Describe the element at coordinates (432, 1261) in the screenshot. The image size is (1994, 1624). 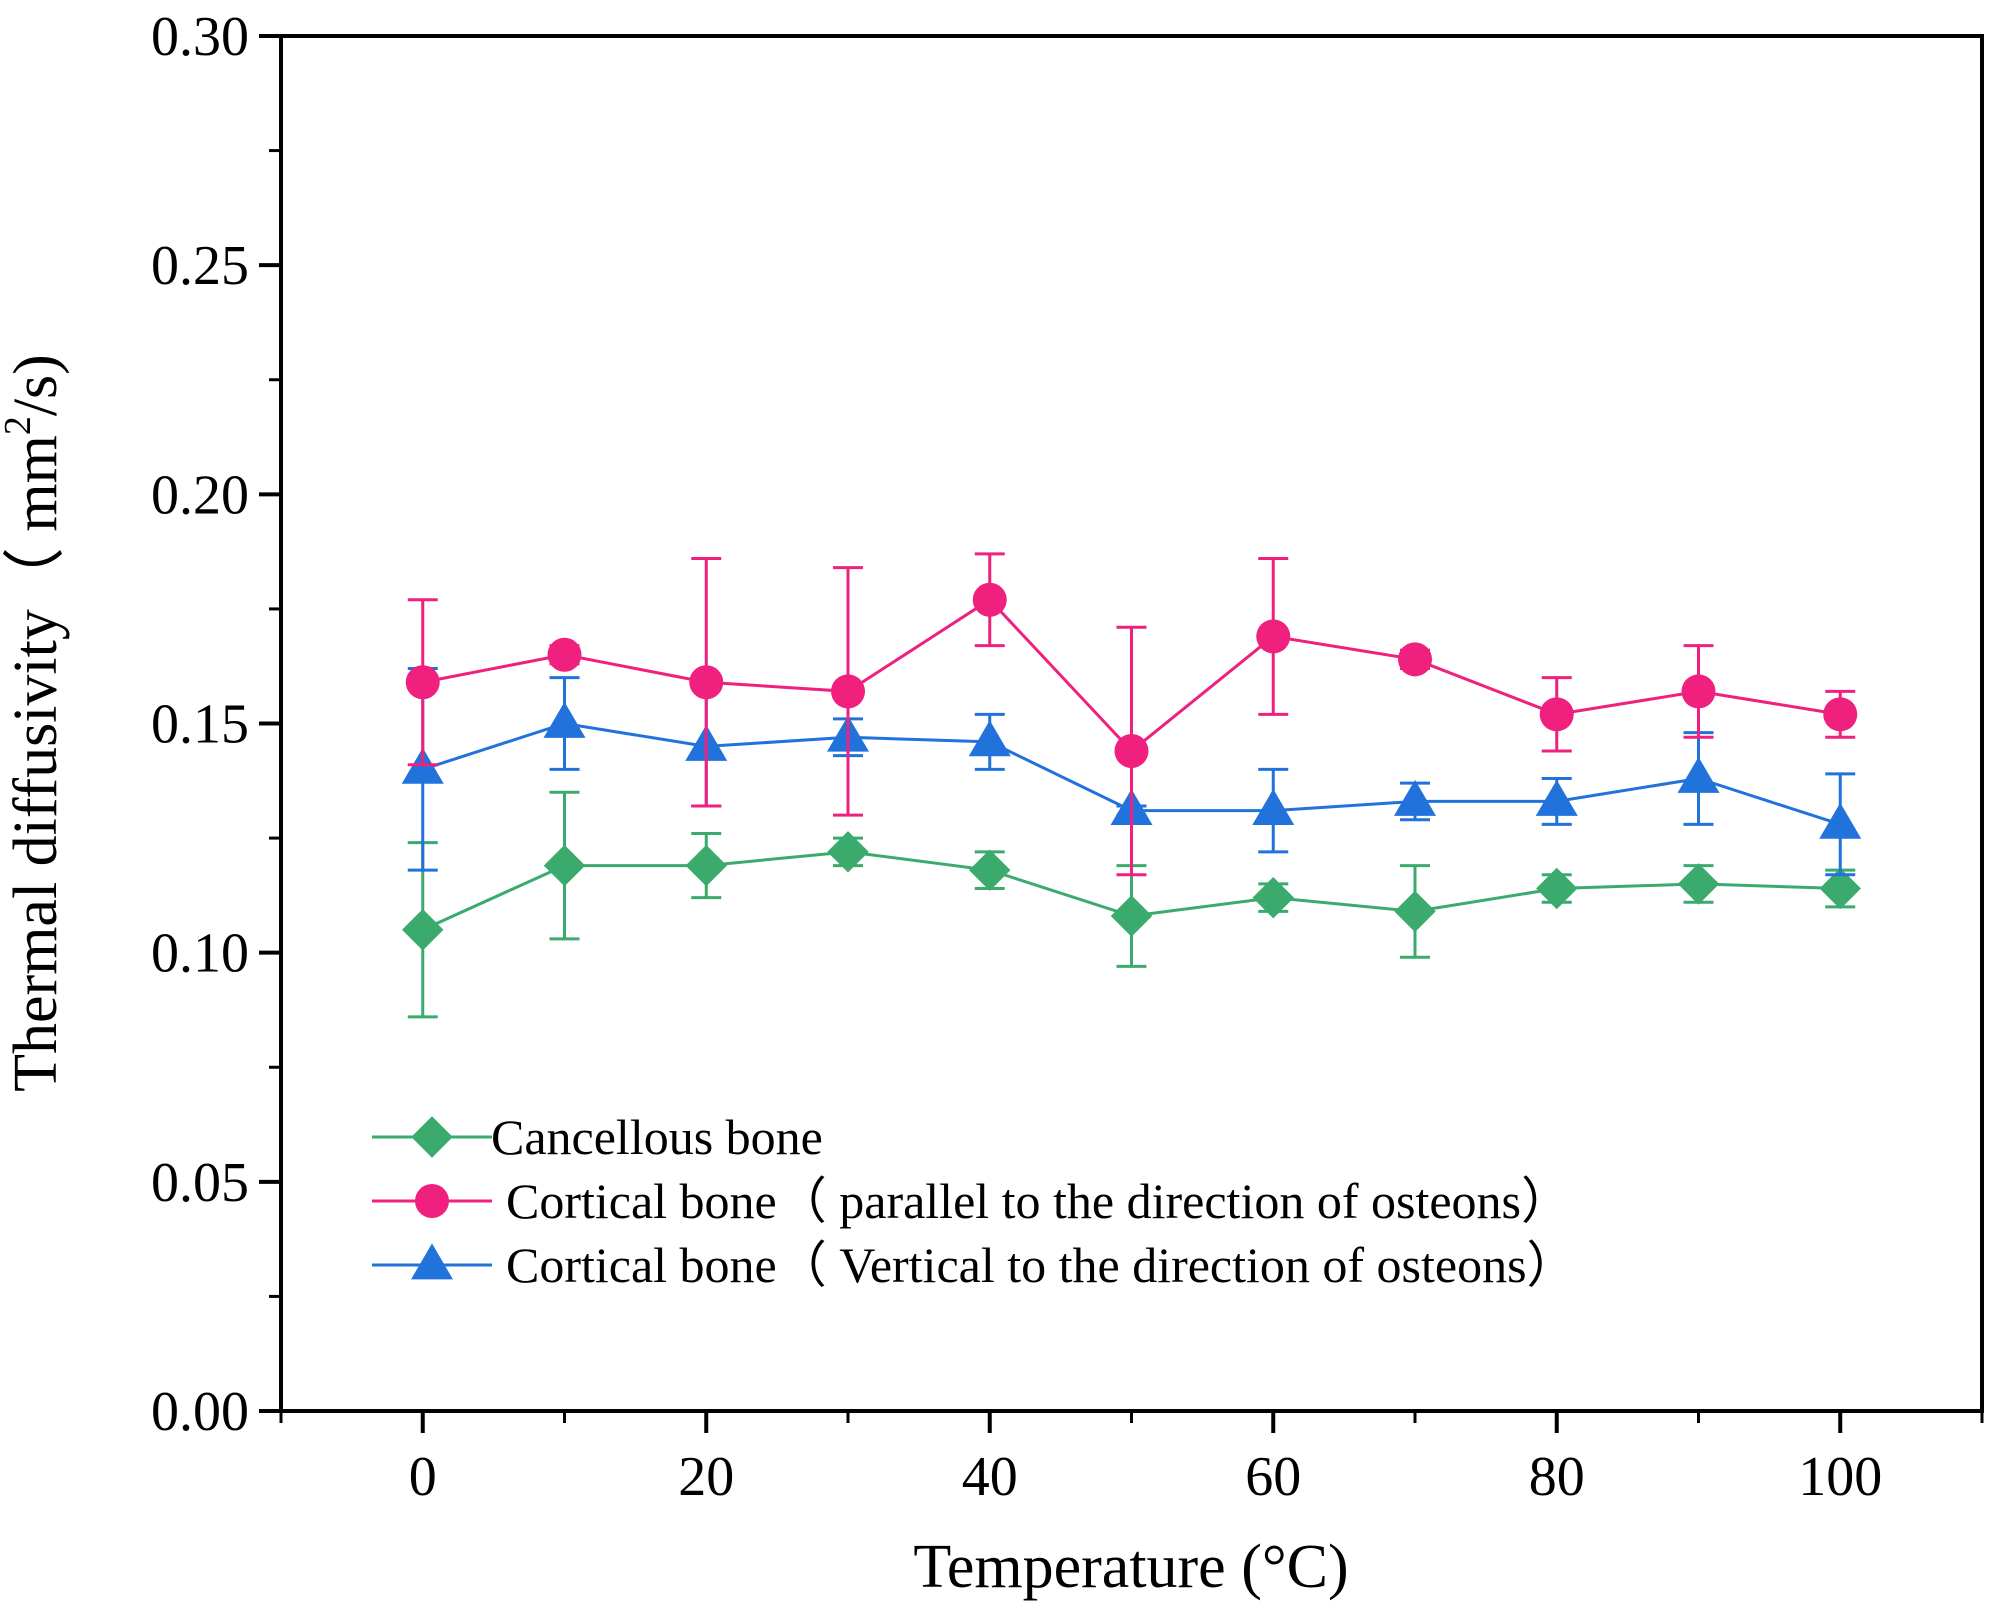
I see `legend-marker-triangle` at that location.